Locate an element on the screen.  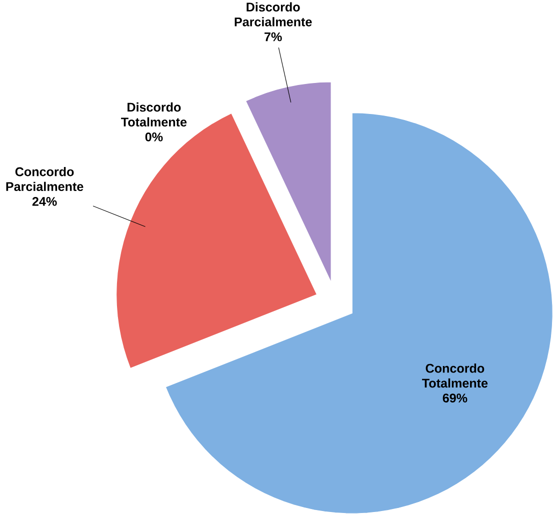
data-label: 24% is located at coordinates (44, 201).